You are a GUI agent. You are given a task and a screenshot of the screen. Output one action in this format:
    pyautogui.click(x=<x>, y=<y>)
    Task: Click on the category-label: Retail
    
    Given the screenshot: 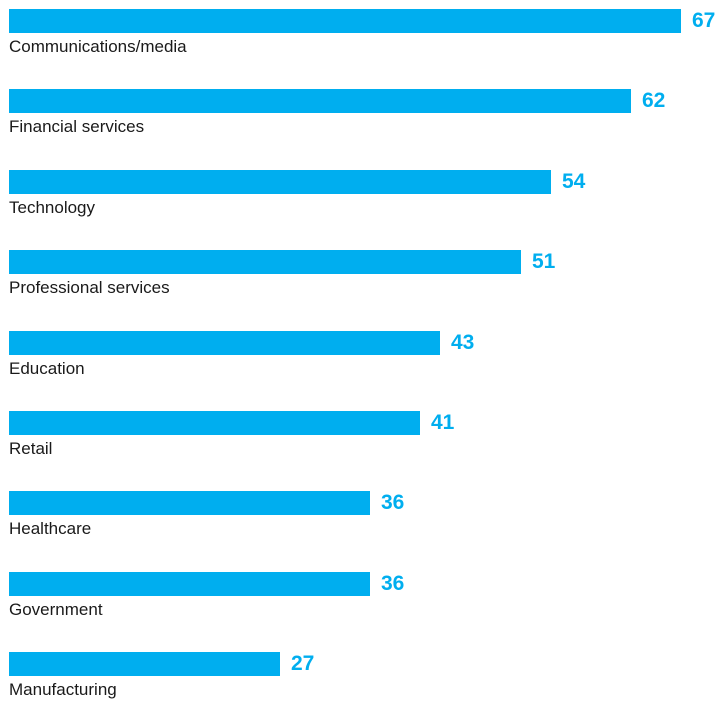 What is the action you would take?
    pyautogui.click(x=31, y=448)
    